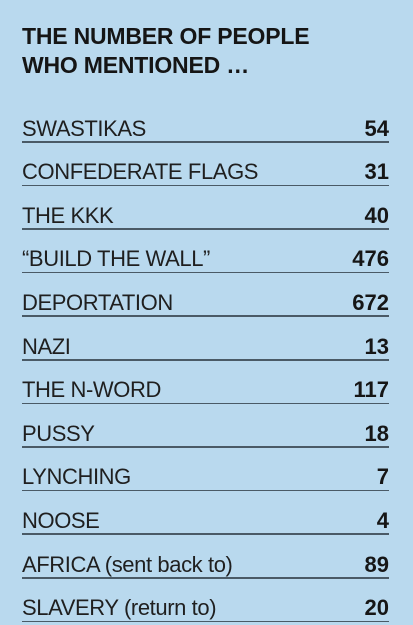 Image resolution: width=413 pixels, height=625 pixels. What do you see at coordinates (376, 608) in the screenshot?
I see `row-value: 20` at bounding box center [376, 608].